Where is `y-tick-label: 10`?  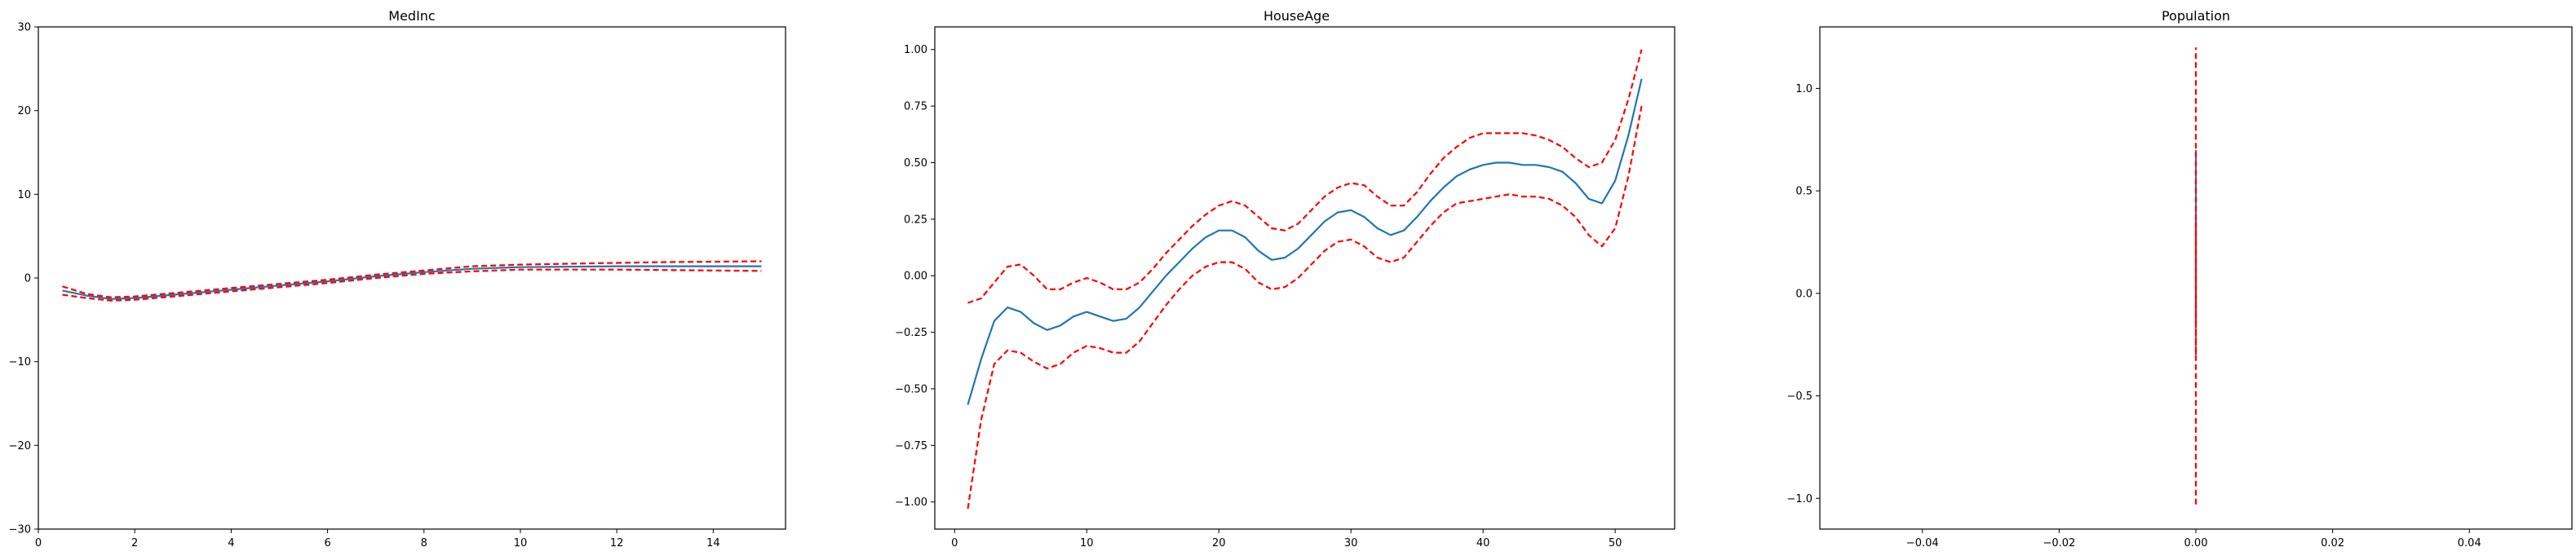 y-tick-label: 10 is located at coordinates (24, 195).